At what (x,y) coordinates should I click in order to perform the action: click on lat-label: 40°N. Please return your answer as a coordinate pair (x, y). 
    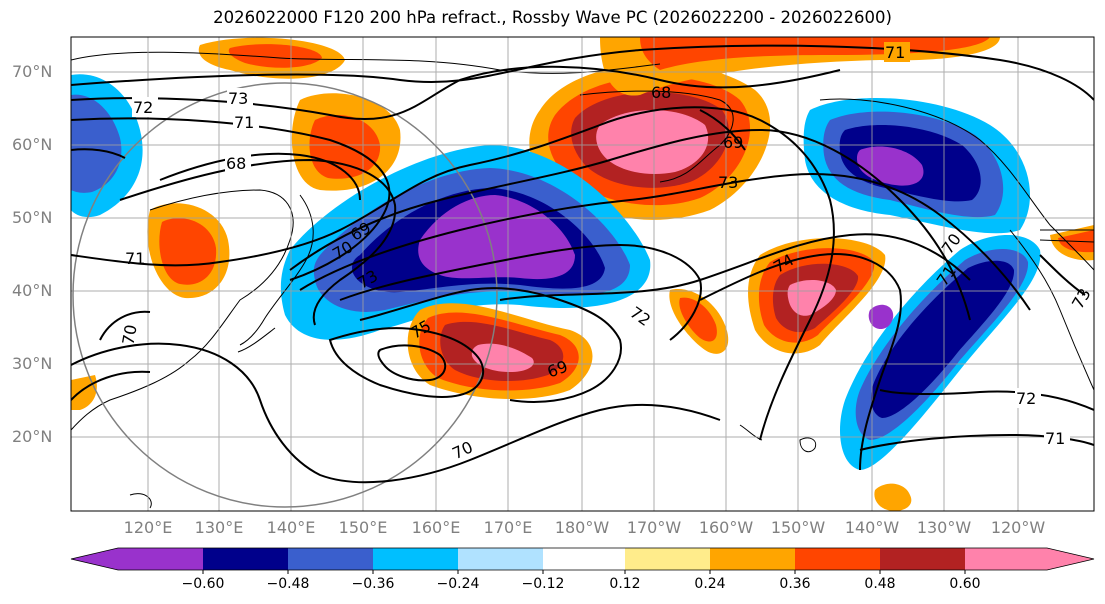
    Looking at the image, I should click on (32, 290).